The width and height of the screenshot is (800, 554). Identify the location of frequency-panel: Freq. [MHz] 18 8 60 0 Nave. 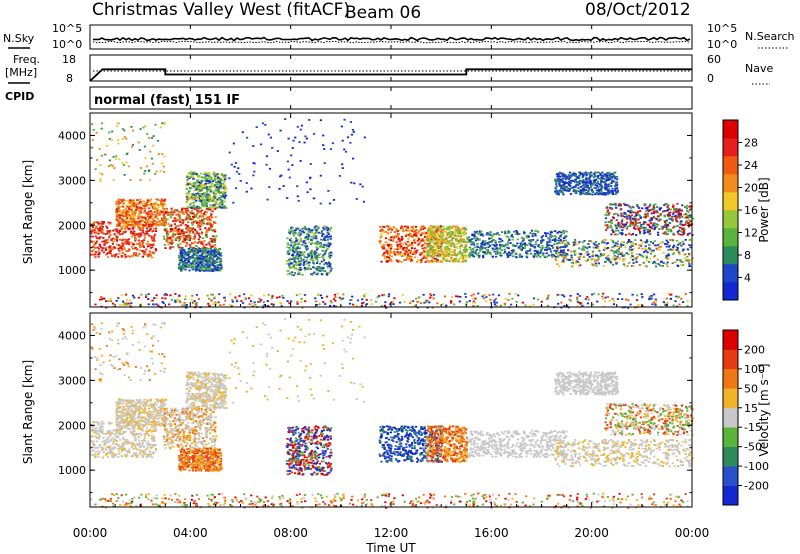
(389, 69).